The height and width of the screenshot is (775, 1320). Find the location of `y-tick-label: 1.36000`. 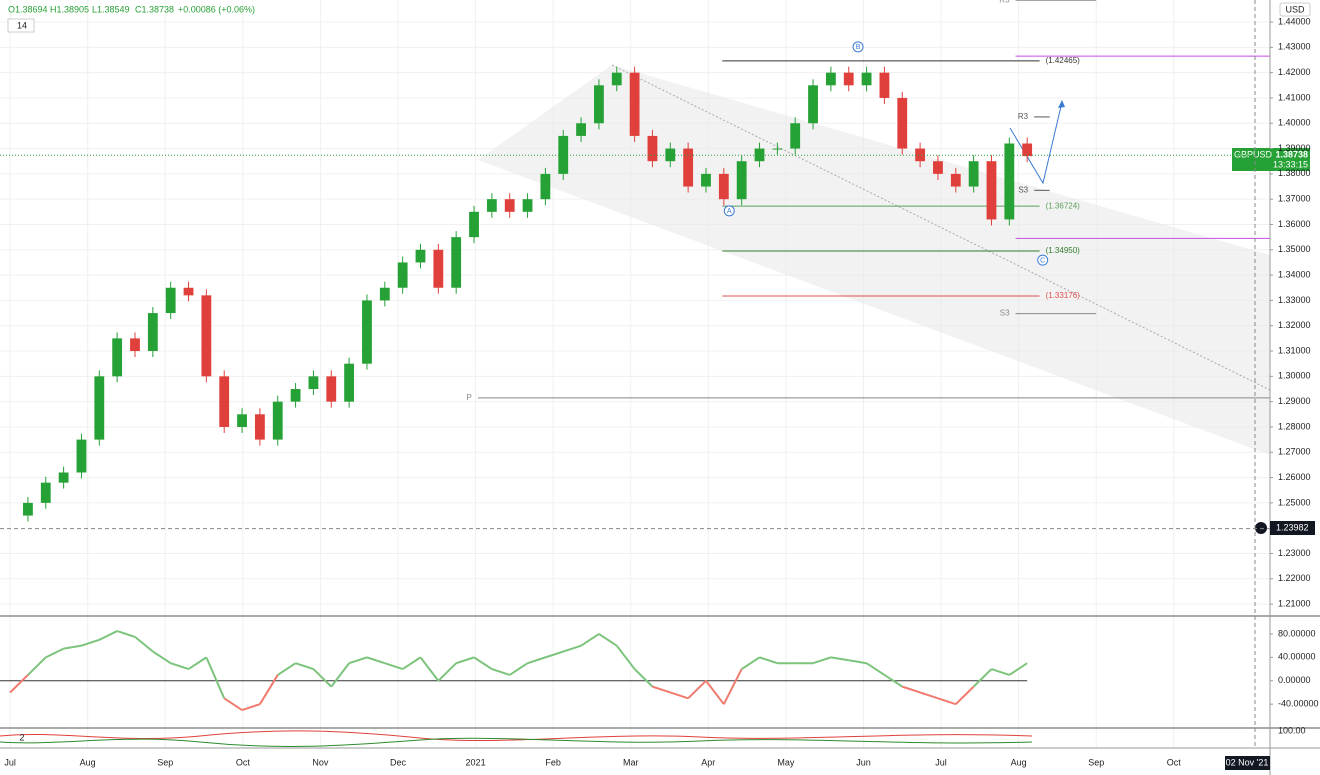

y-tick-label: 1.36000 is located at coordinates (1294, 224).